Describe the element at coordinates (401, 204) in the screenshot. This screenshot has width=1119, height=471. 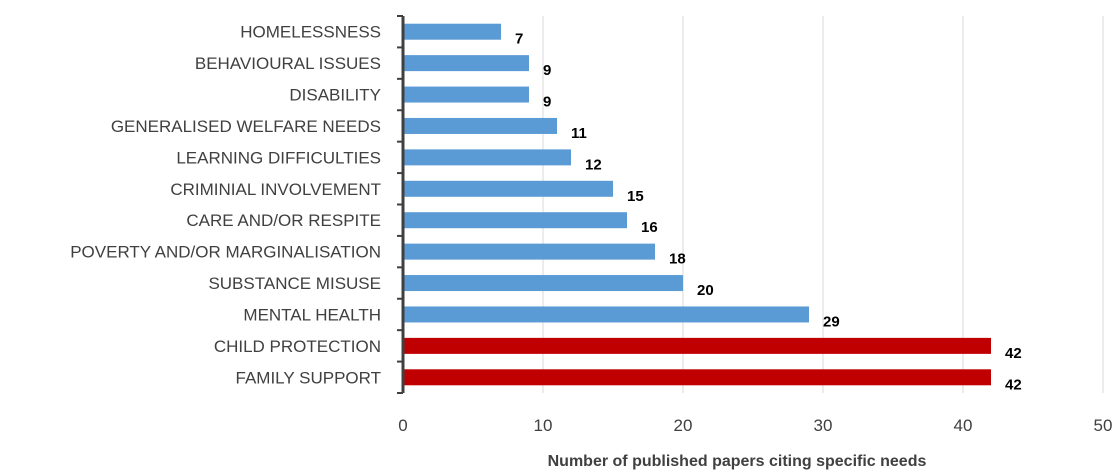
I see `y-axis` at that location.